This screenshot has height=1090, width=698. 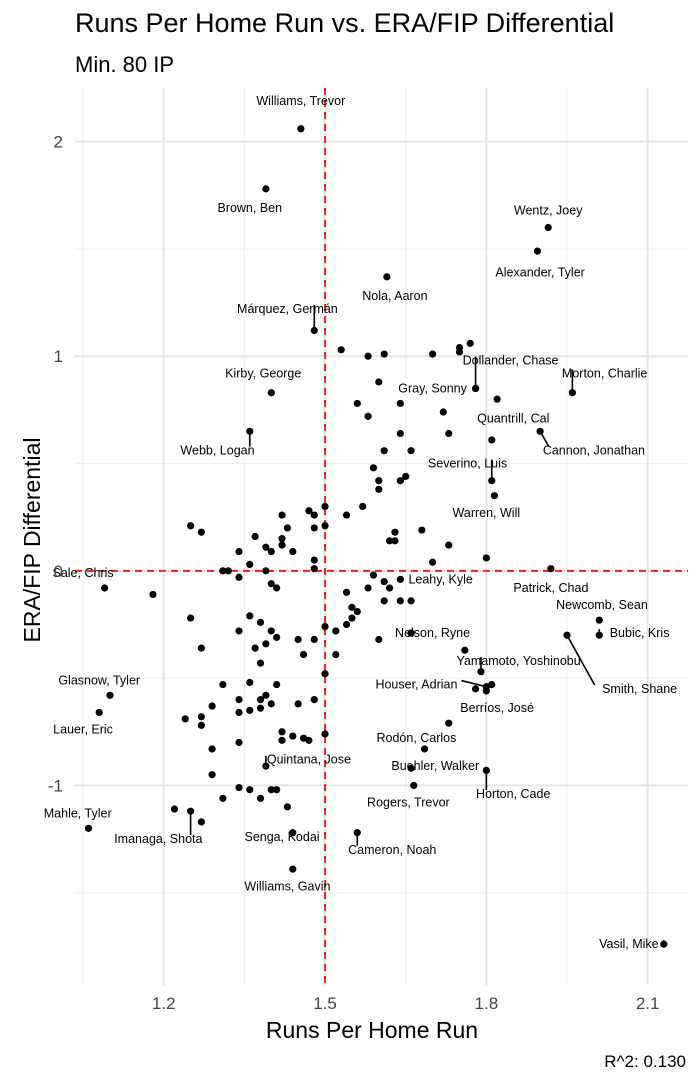 I want to click on point-label: Houser, Adrian, so click(x=416, y=685).